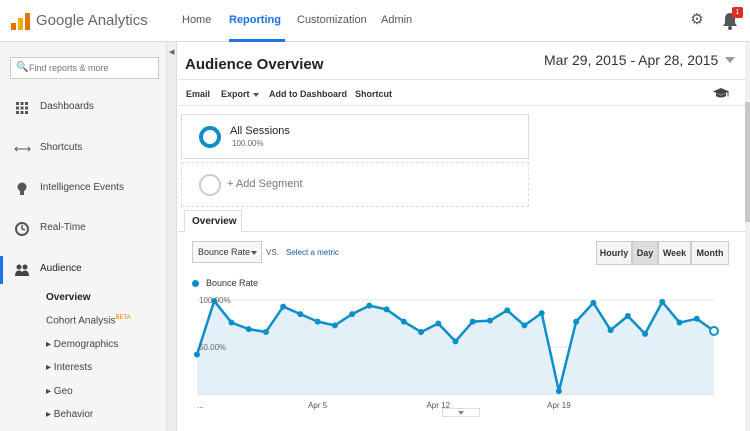  I want to click on search-box: 🔍, so click(84, 68).